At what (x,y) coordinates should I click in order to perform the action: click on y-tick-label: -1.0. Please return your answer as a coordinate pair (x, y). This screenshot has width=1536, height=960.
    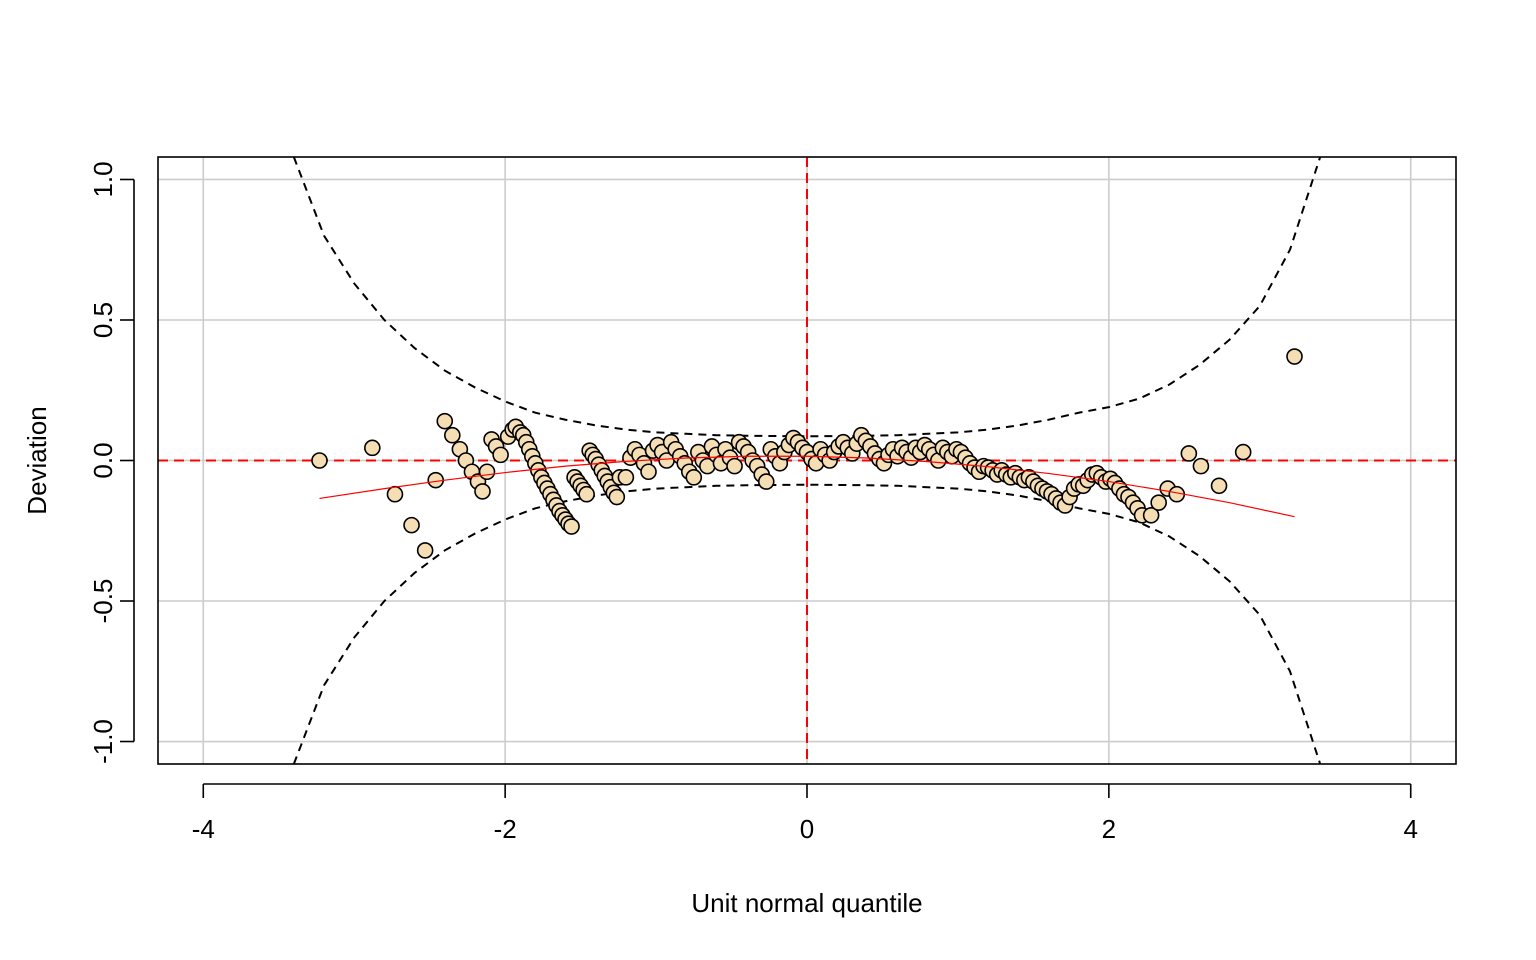
    Looking at the image, I should click on (103, 741).